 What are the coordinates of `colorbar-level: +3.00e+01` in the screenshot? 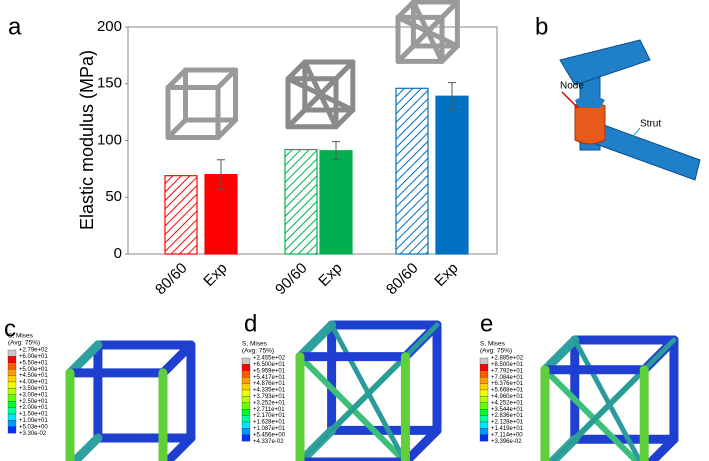 It's located at (33, 395).